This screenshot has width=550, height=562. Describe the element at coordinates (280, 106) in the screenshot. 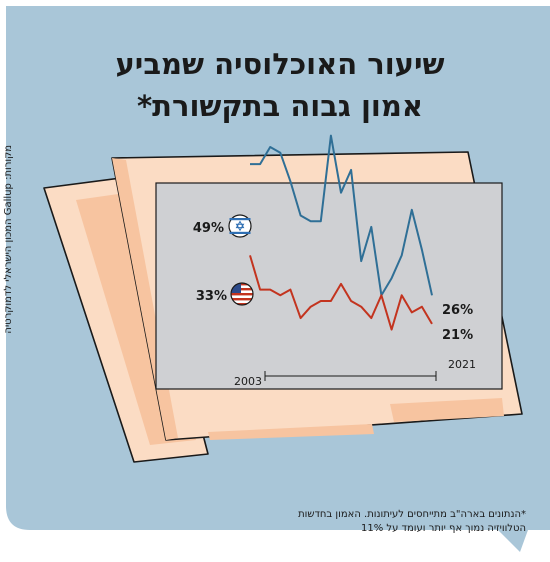

I see `chart-title-line-2: אמון גבוה בתקשורת*` at that location.